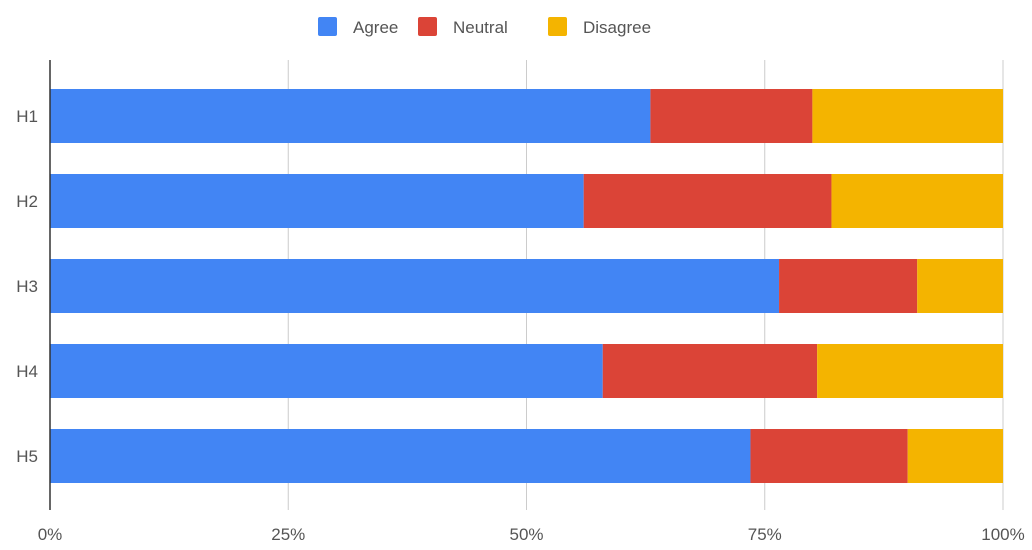 The width and height of the screenshot is (1032, 550). I want to click on x-tick-label: 100%, so click(1002, 534).